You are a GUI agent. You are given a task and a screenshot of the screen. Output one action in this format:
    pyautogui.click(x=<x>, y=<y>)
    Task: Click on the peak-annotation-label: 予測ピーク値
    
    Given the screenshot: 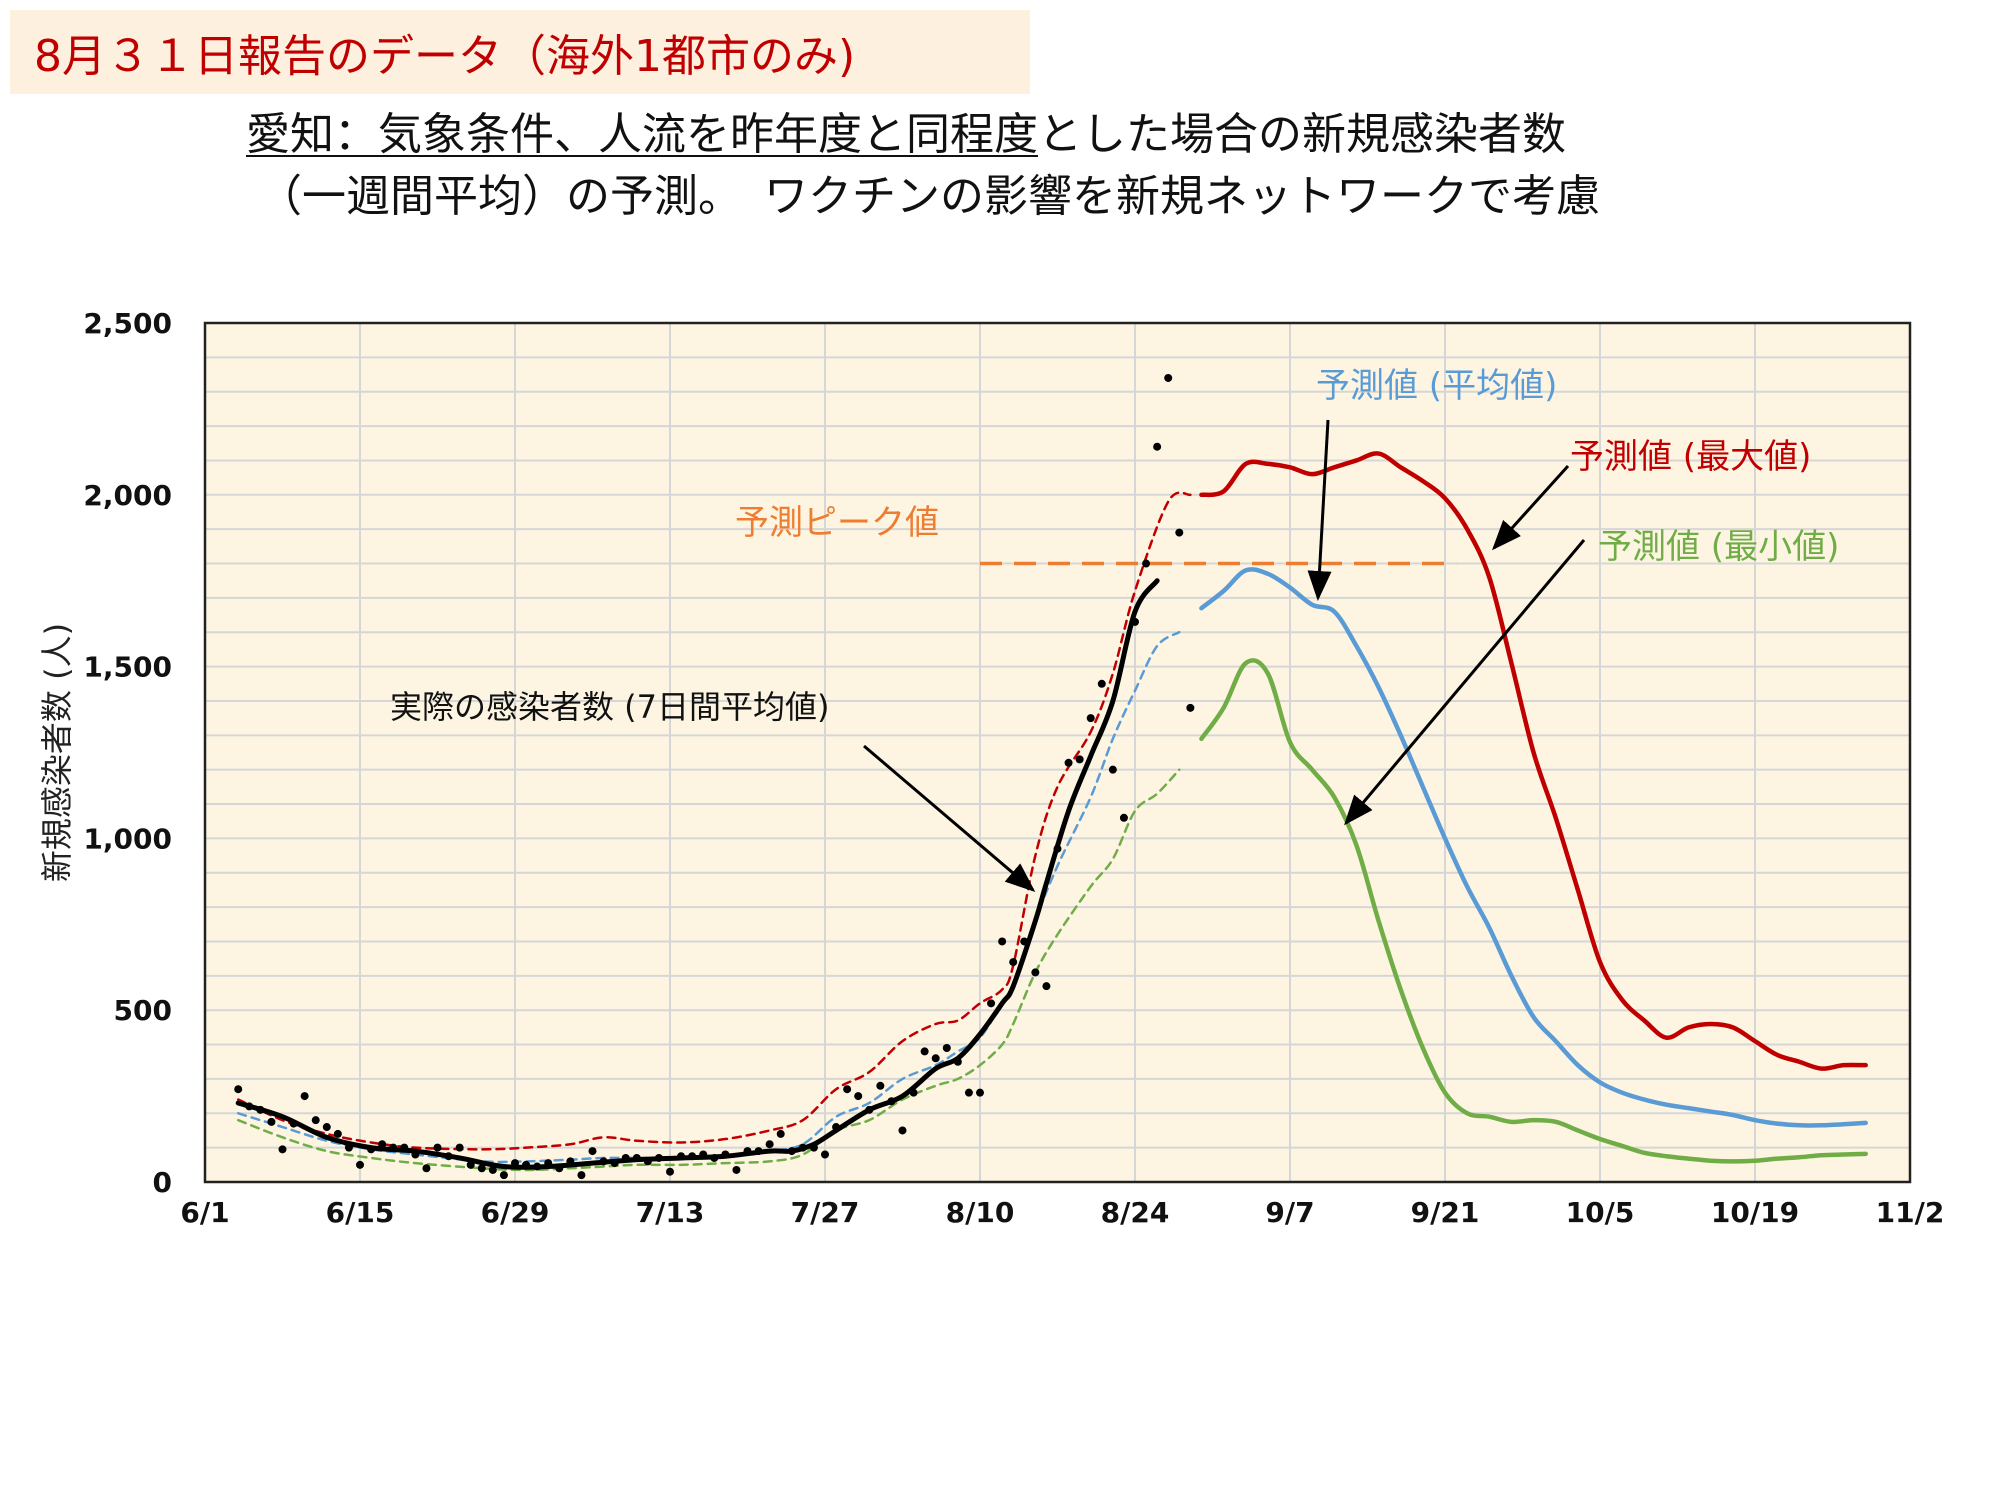 What is the action you would take?
    pyautogui.click(x=837, y=523)
    